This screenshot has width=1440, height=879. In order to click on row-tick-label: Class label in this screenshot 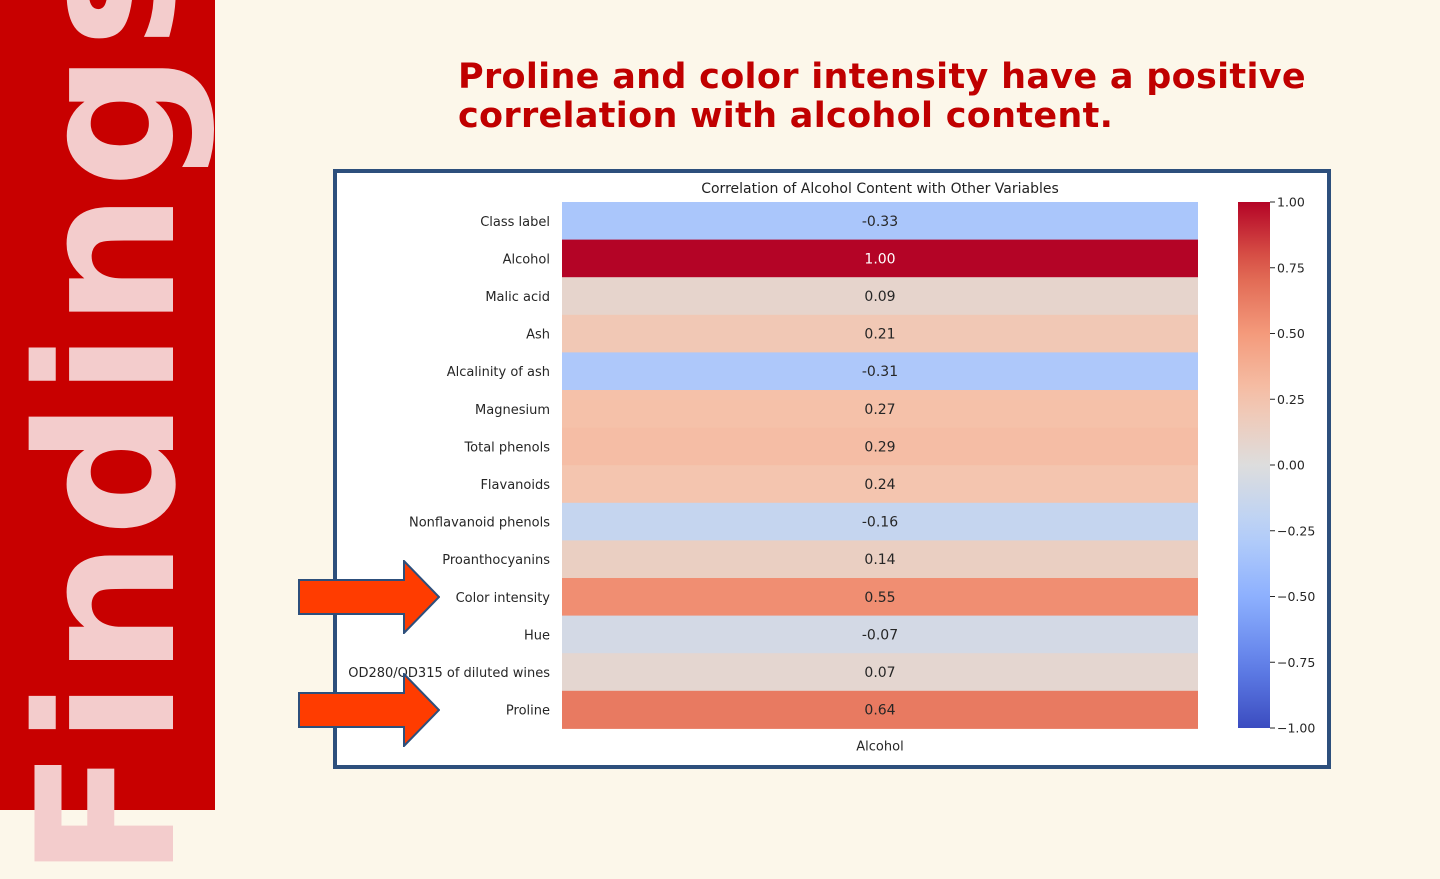, I will do `click(515, 222)`.